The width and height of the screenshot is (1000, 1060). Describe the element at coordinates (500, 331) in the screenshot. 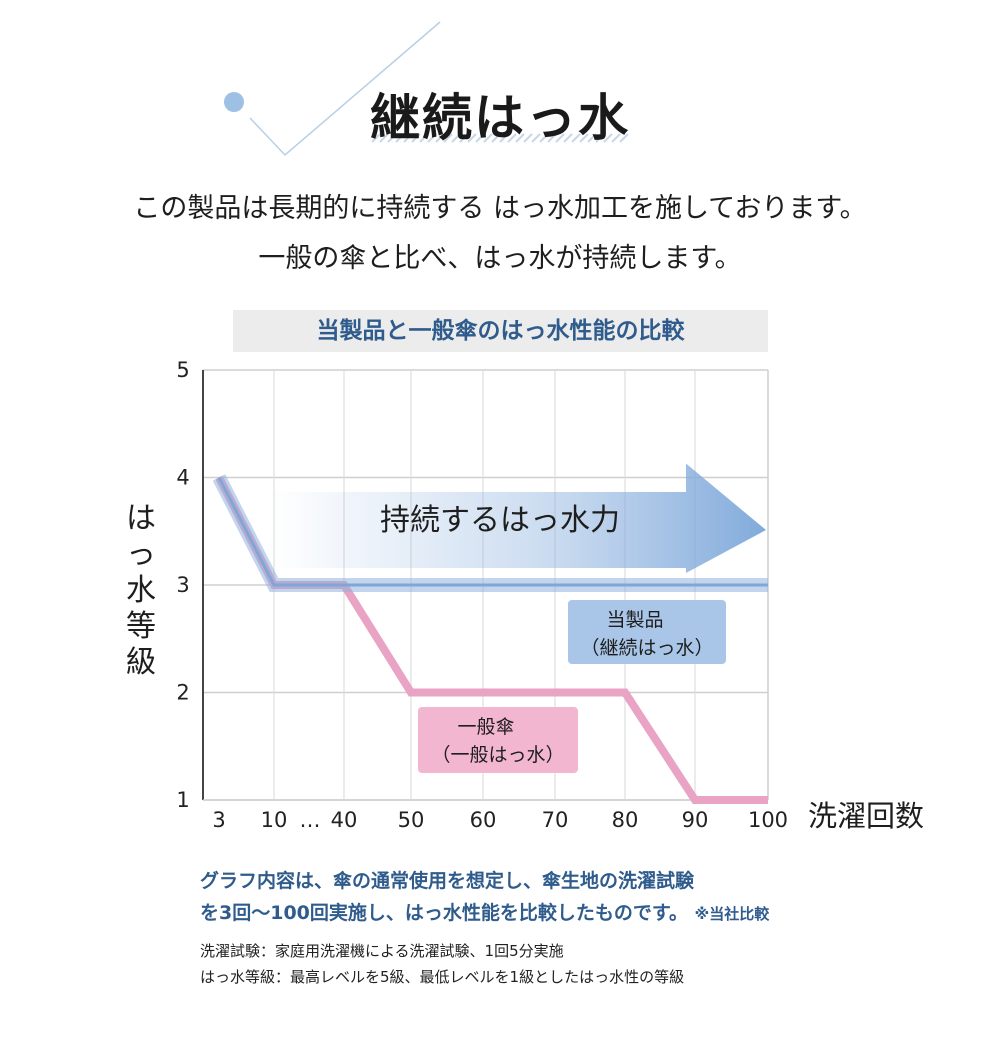

I see `chart-title: 当製品と一般傘のはっ水性能の比較` at that location.